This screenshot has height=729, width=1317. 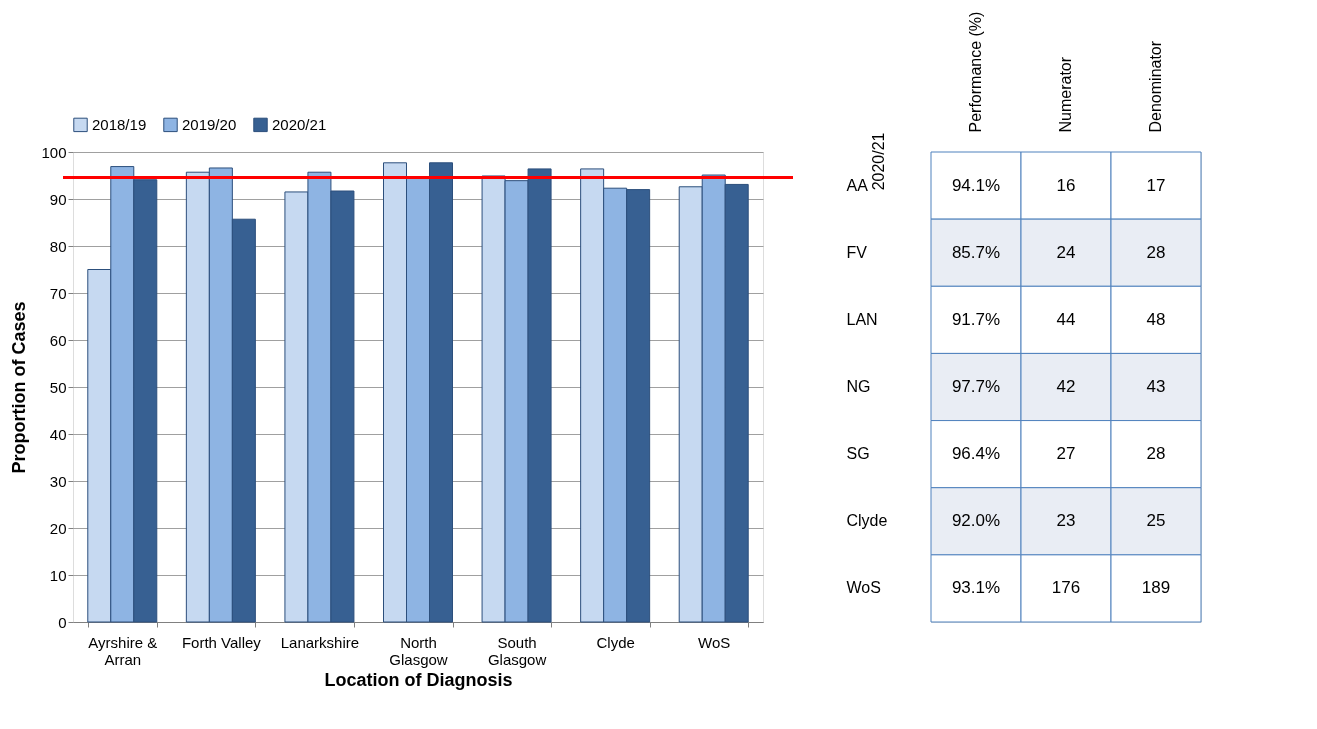 What do you see at coordinates (976, 319) in the screenshot?
I see `data-label: 91.7%` at bounding box center [976, 319].